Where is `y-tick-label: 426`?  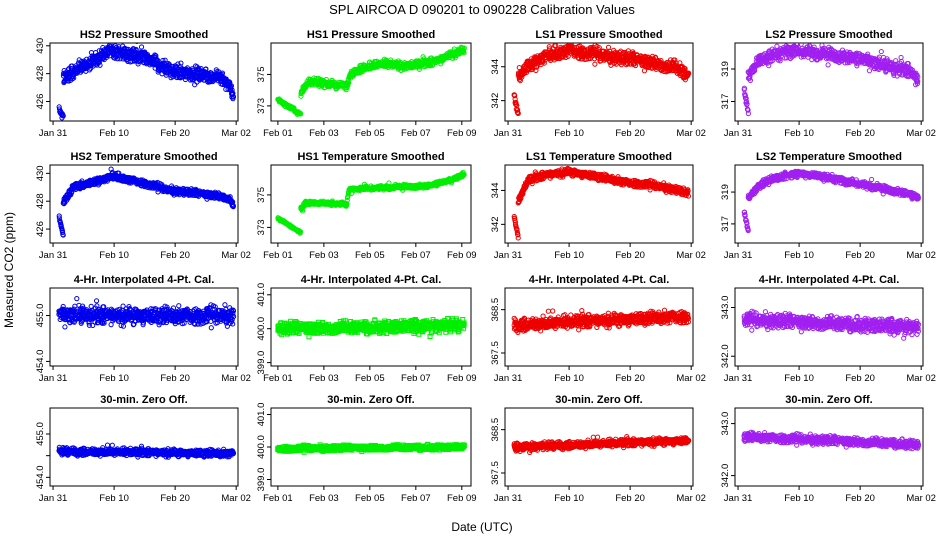
y-tick-label: 426 is located at coordinates (40, 102).